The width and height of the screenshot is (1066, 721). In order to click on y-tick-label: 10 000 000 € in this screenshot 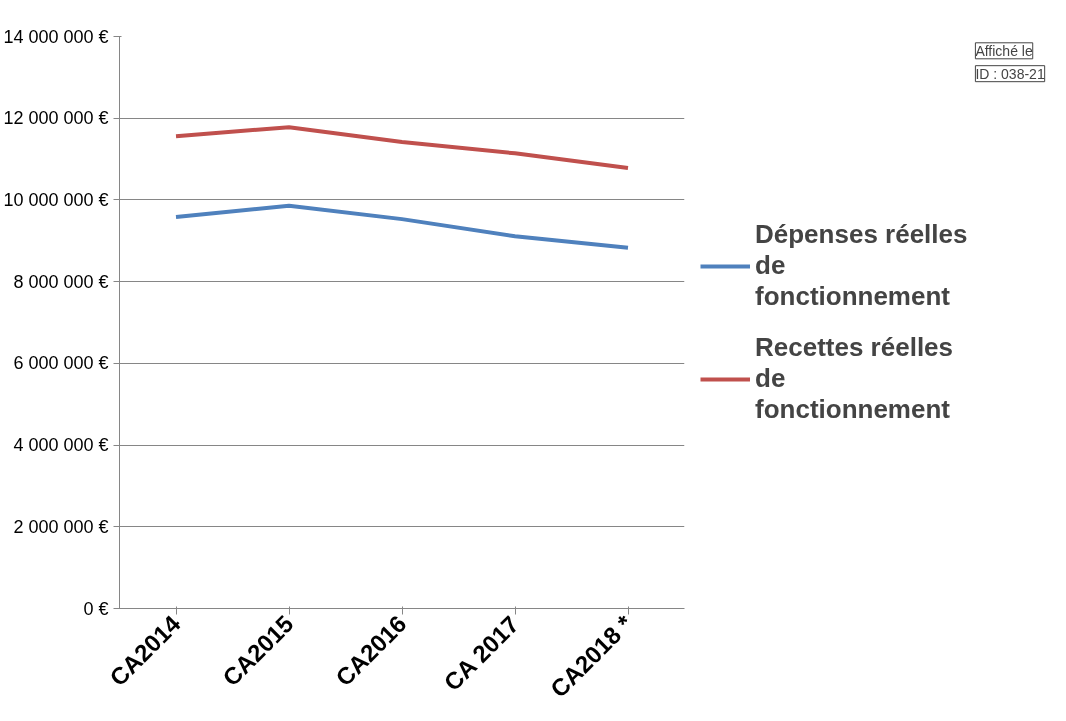, I will do `click(56, 199)`.